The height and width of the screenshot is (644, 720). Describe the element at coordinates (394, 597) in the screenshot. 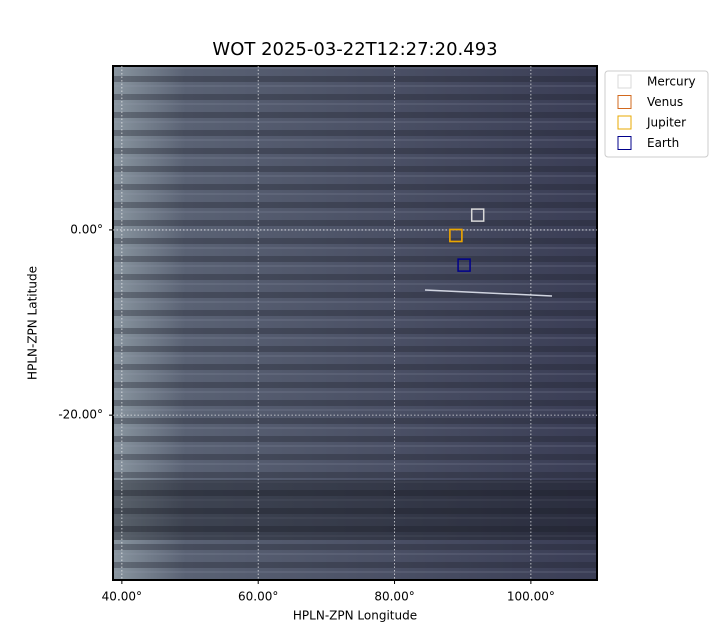

I see `x-tick-label: 80.00°` at that location.